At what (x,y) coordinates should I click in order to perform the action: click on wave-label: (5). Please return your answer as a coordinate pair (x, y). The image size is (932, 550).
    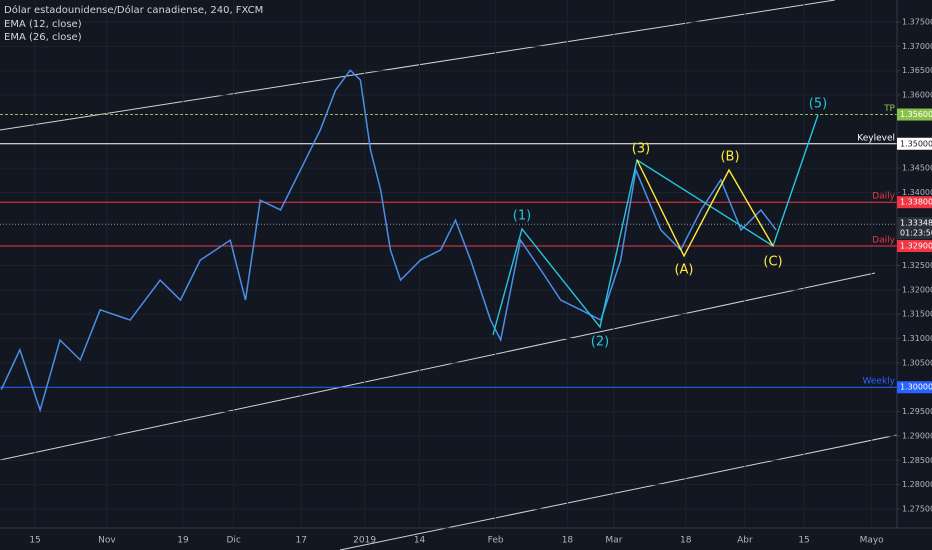
    Looking at the image, I should click on (818, 104).